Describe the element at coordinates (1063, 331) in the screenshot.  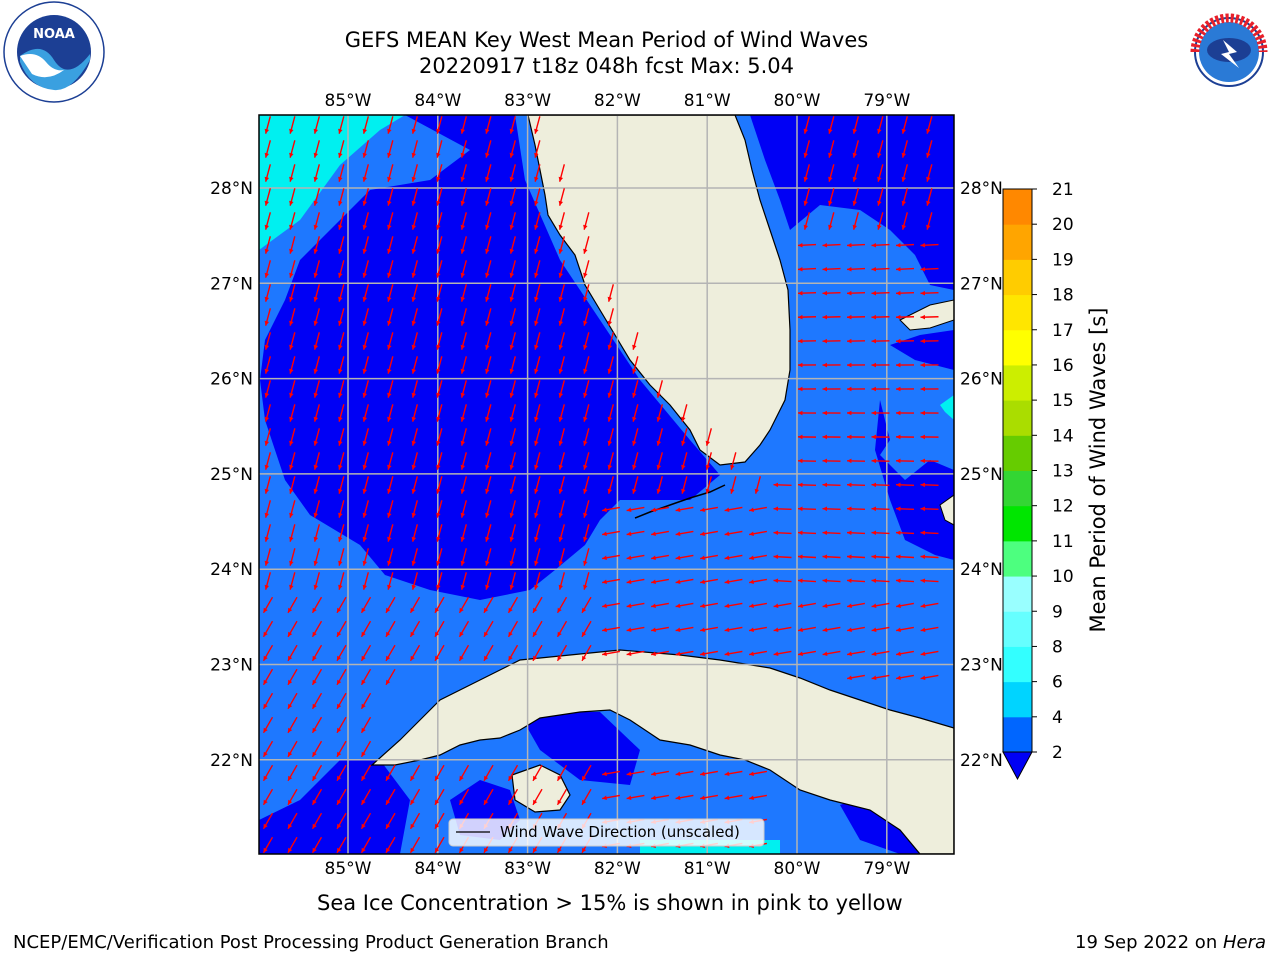
I see `colorbar-tick-label: 17` at that location.